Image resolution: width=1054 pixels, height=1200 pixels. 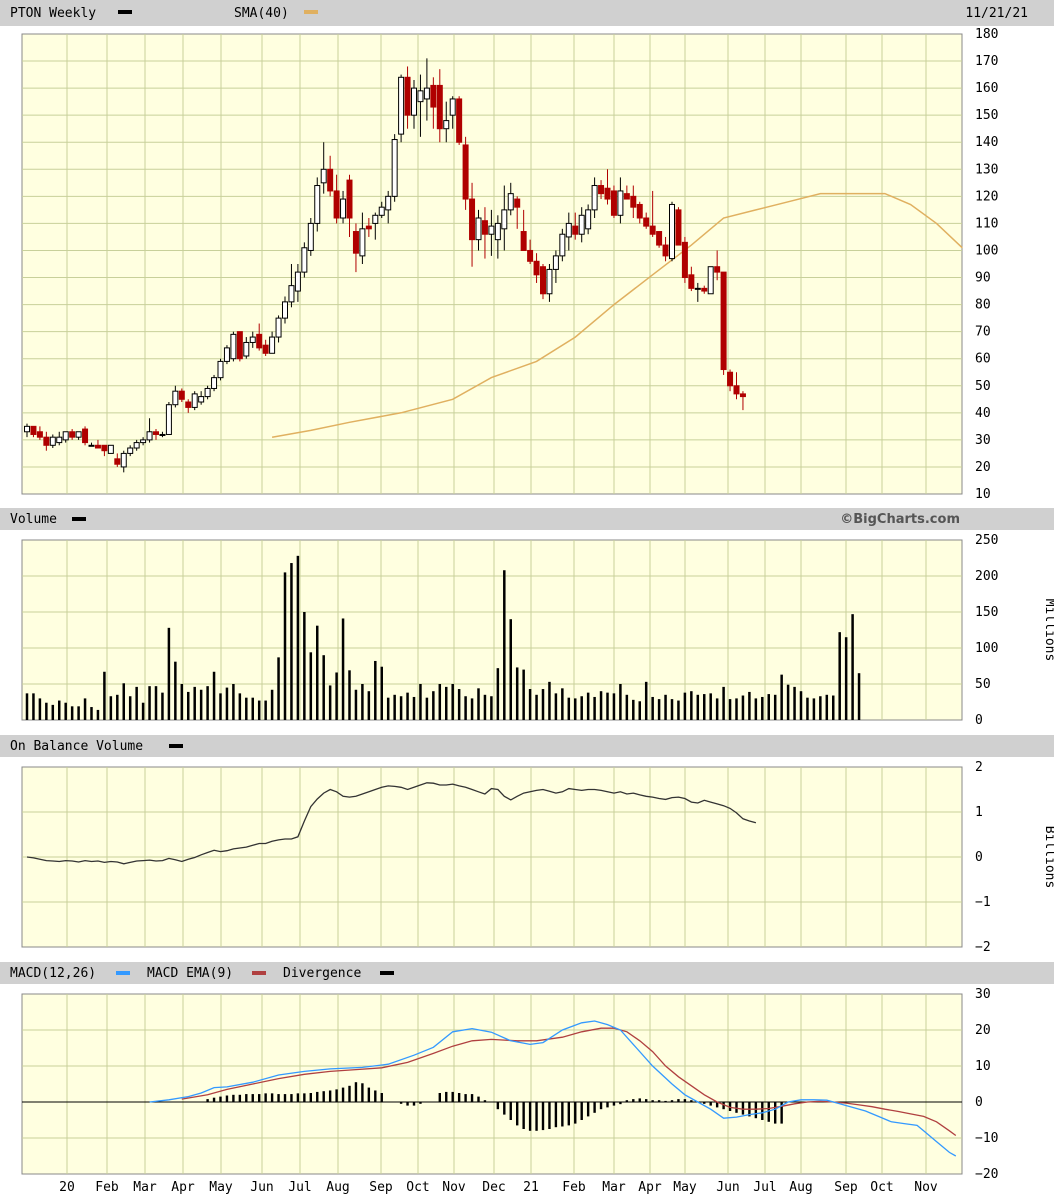 I want to click on volume-axis-title: Millions, so click(x=1048, y=630).